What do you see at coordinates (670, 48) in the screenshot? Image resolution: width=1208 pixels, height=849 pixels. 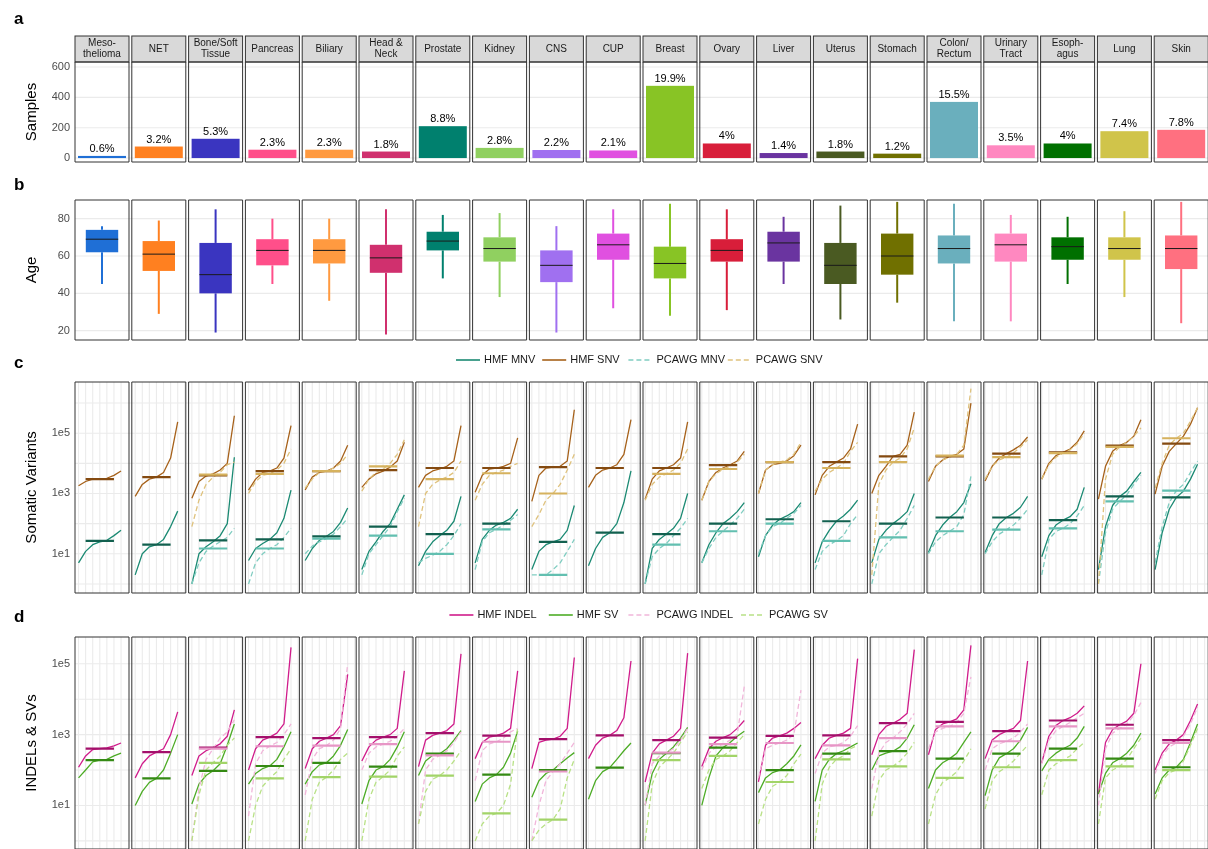 I see `x-tick-label: Breast` at bounding box center [670, 48].